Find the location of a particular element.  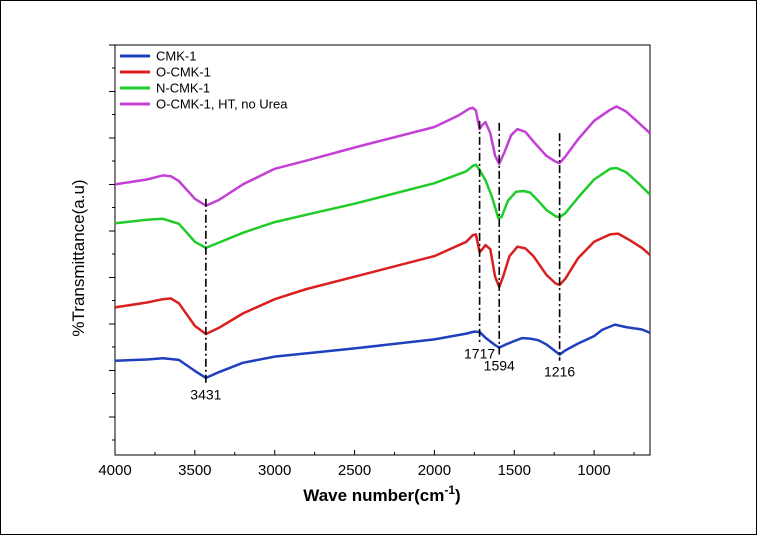

x-tick-label: 4000 is located at coordinates (114, 470).